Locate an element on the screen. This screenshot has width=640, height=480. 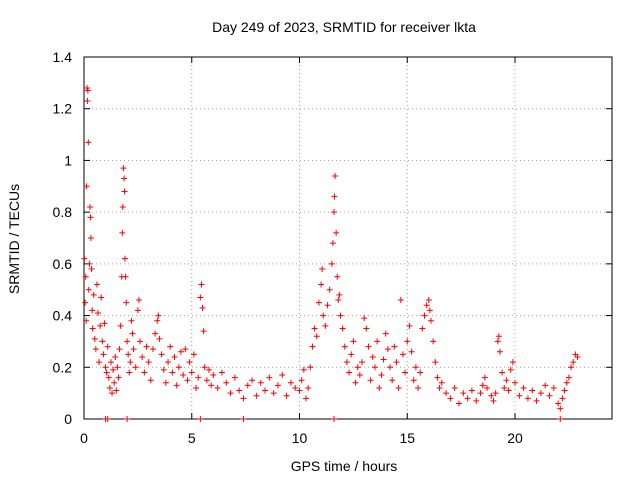
x-tick-label: 20 is located at coordinates (515, 438).